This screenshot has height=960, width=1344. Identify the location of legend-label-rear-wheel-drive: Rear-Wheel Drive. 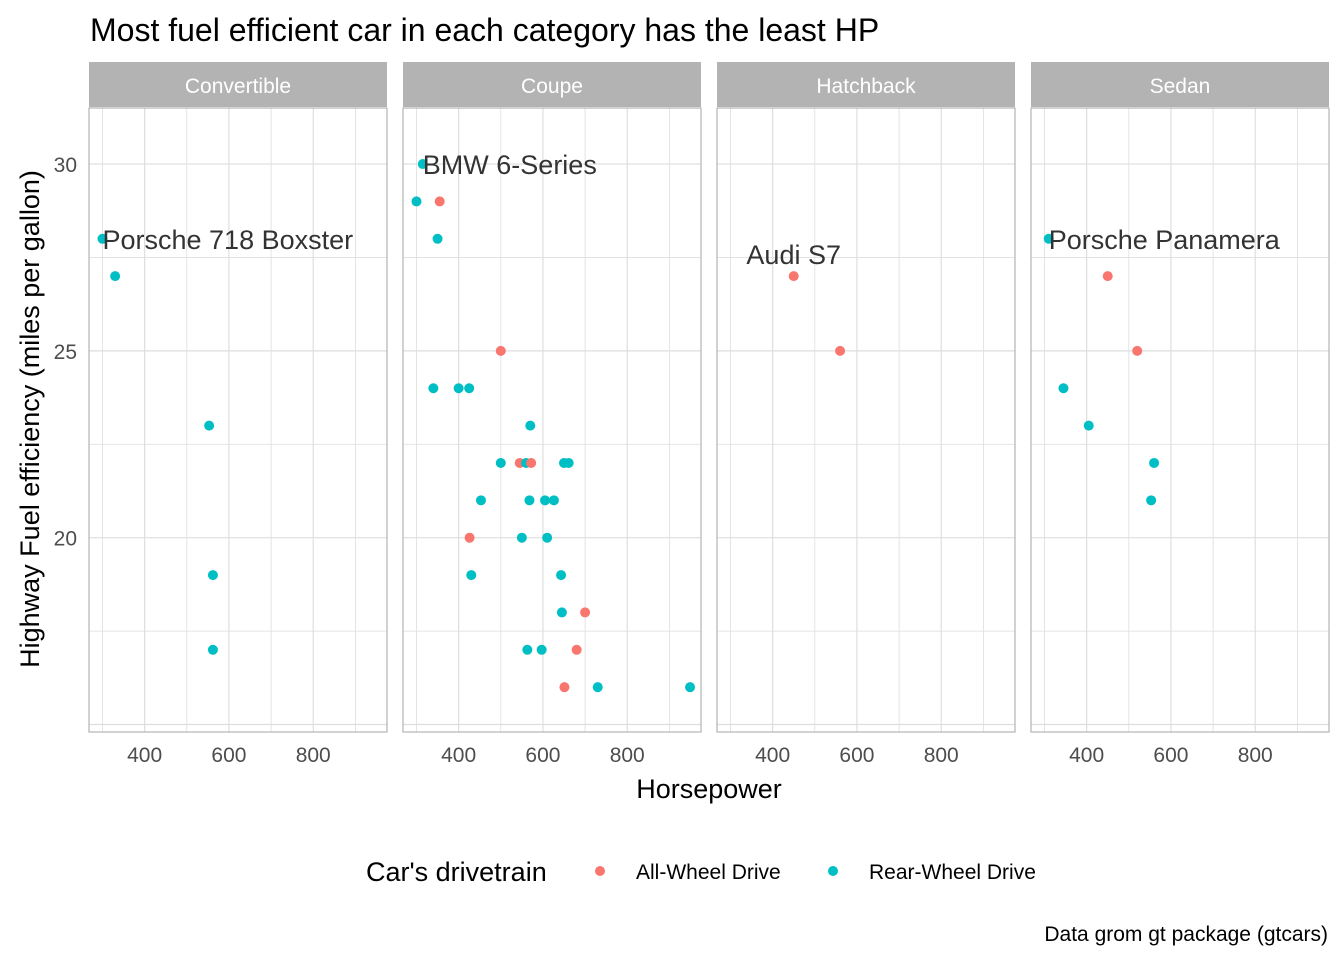
(952, 872).